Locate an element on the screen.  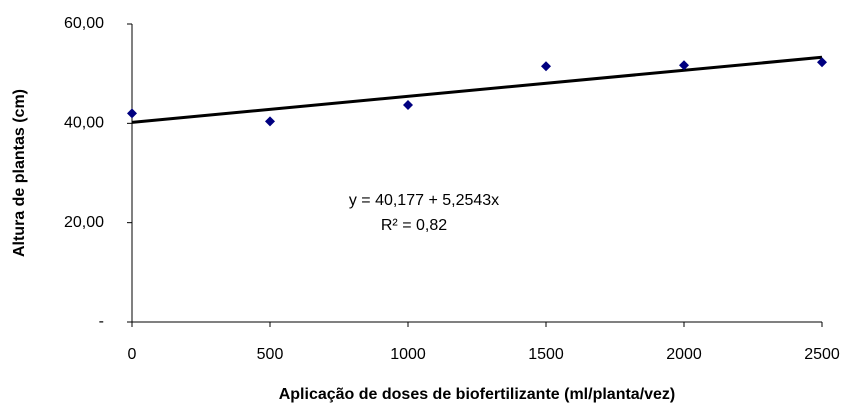
y-tick-label: 60,00 is located at coordinates (84, 23).